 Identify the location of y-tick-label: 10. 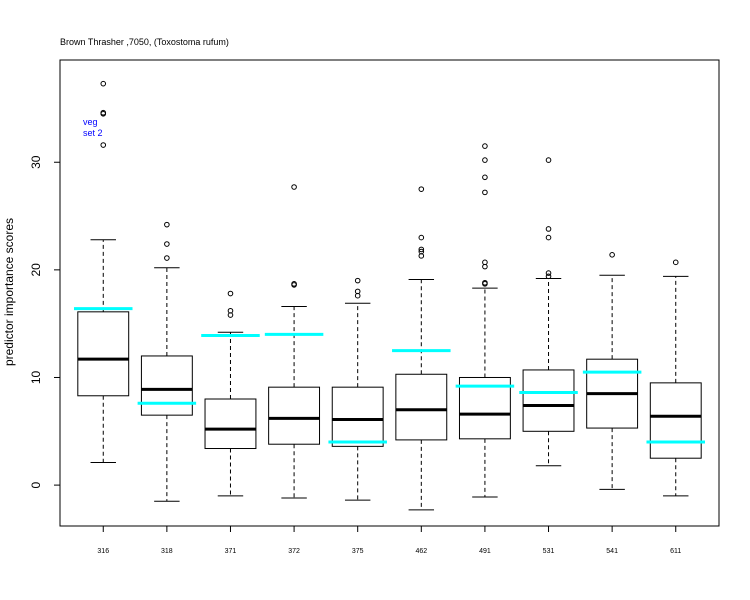
(36, 377).